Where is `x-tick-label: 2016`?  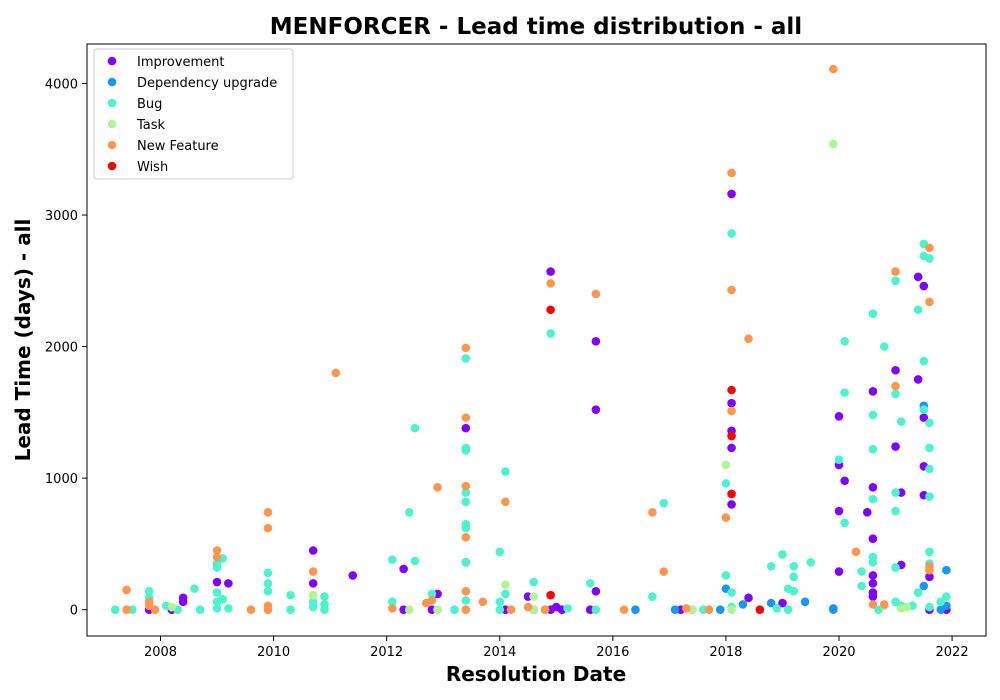
x-tick-label: 2016 is located at coordinates (612, 652).